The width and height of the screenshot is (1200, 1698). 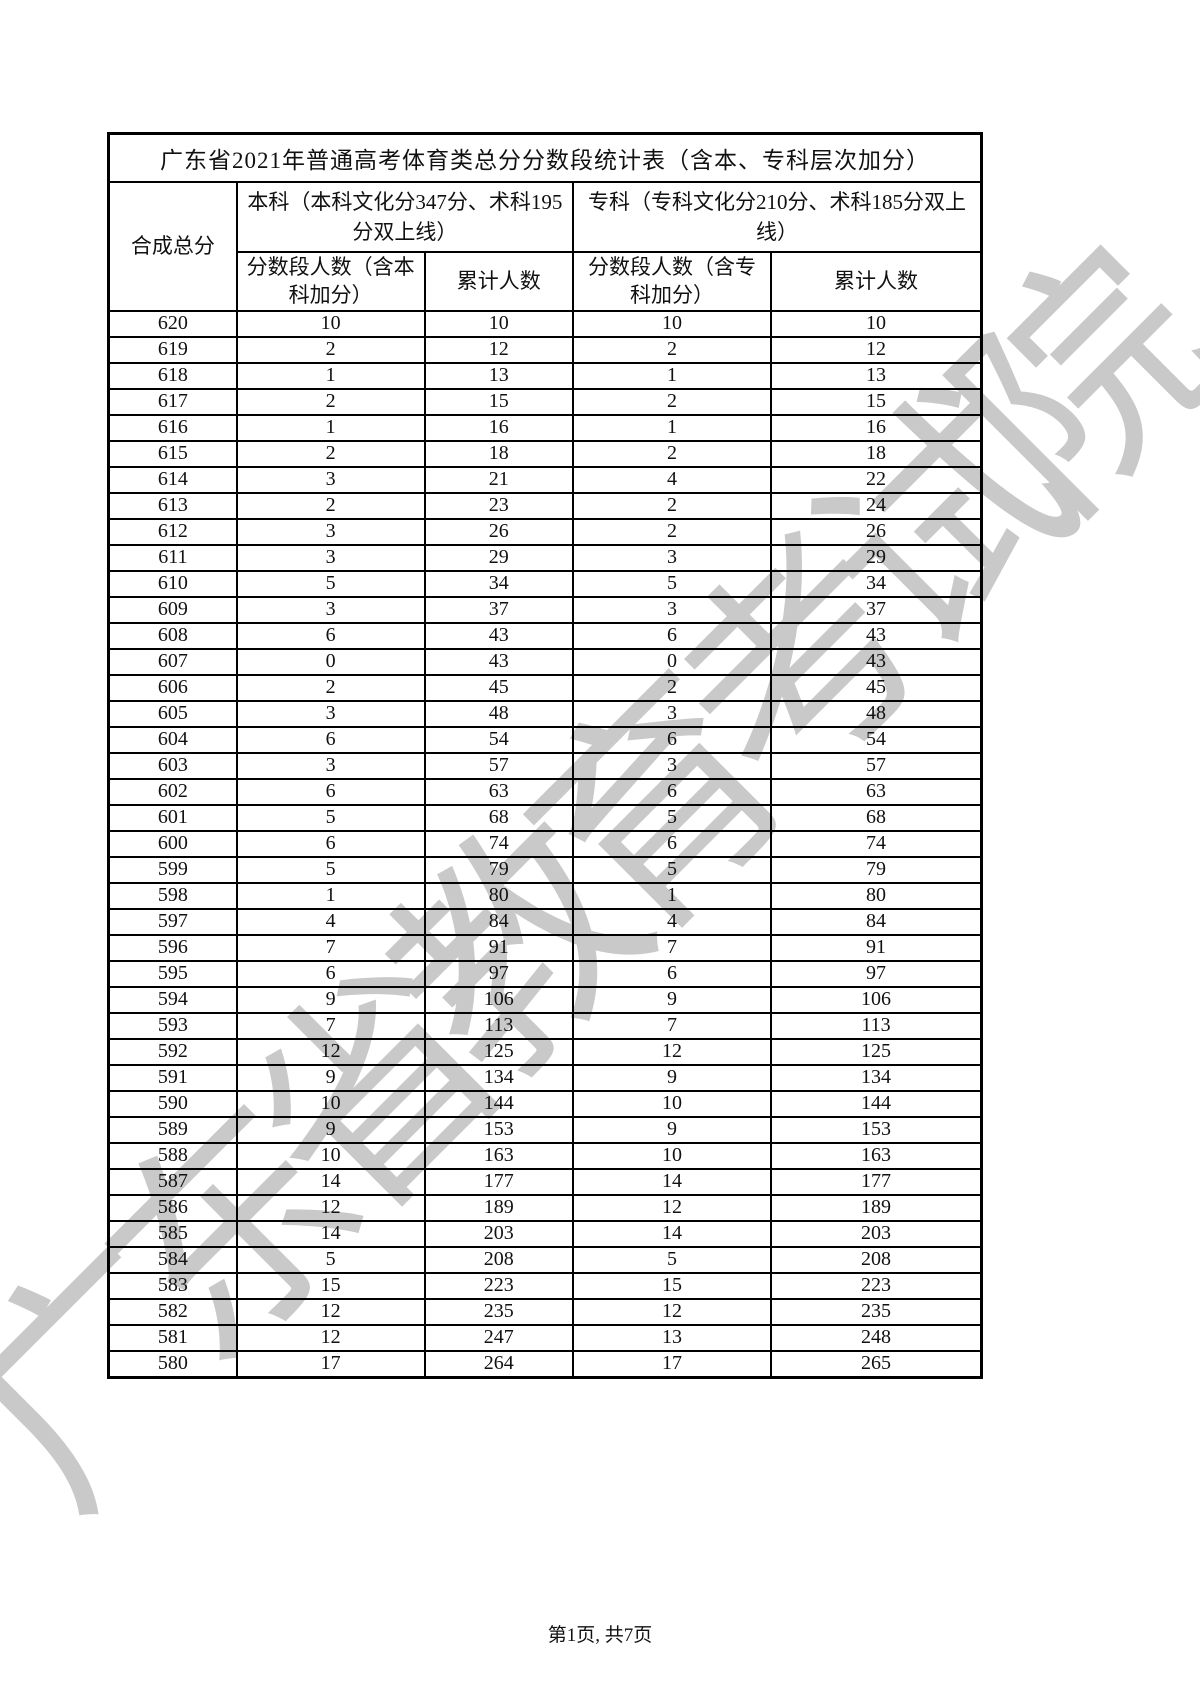 What do you see at coordinates (498, 713) in the screenshot?
I see `benke-cumulative-cell: 48` at bounding box center [498, 713].